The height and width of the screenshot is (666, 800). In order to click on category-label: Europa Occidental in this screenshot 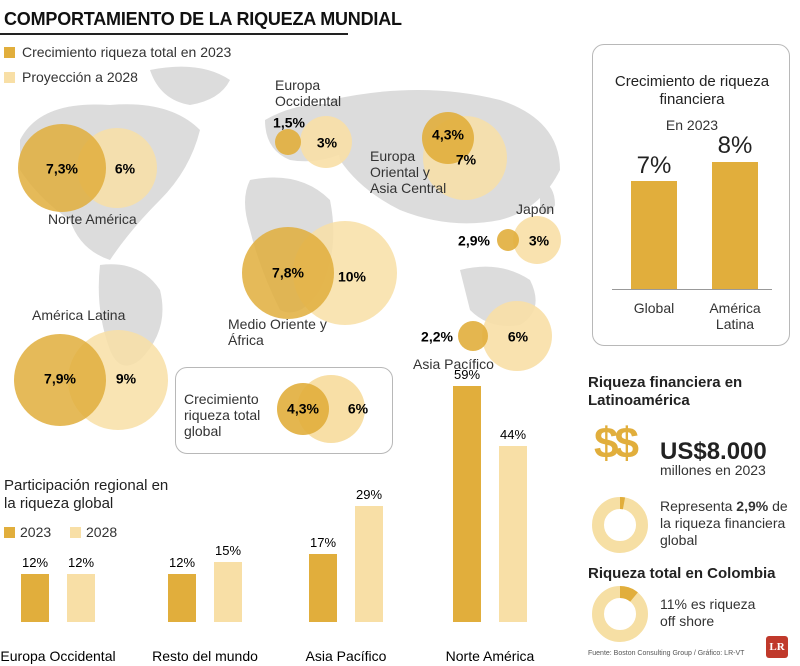, I will do `click(57, 656)`.